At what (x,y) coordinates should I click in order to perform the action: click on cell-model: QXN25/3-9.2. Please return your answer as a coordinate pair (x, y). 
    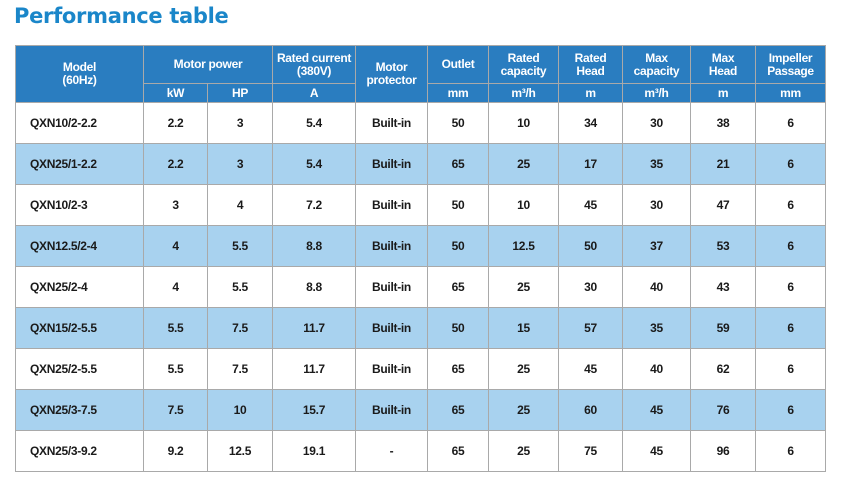
    Looking at the image, I should click on (79, 451).